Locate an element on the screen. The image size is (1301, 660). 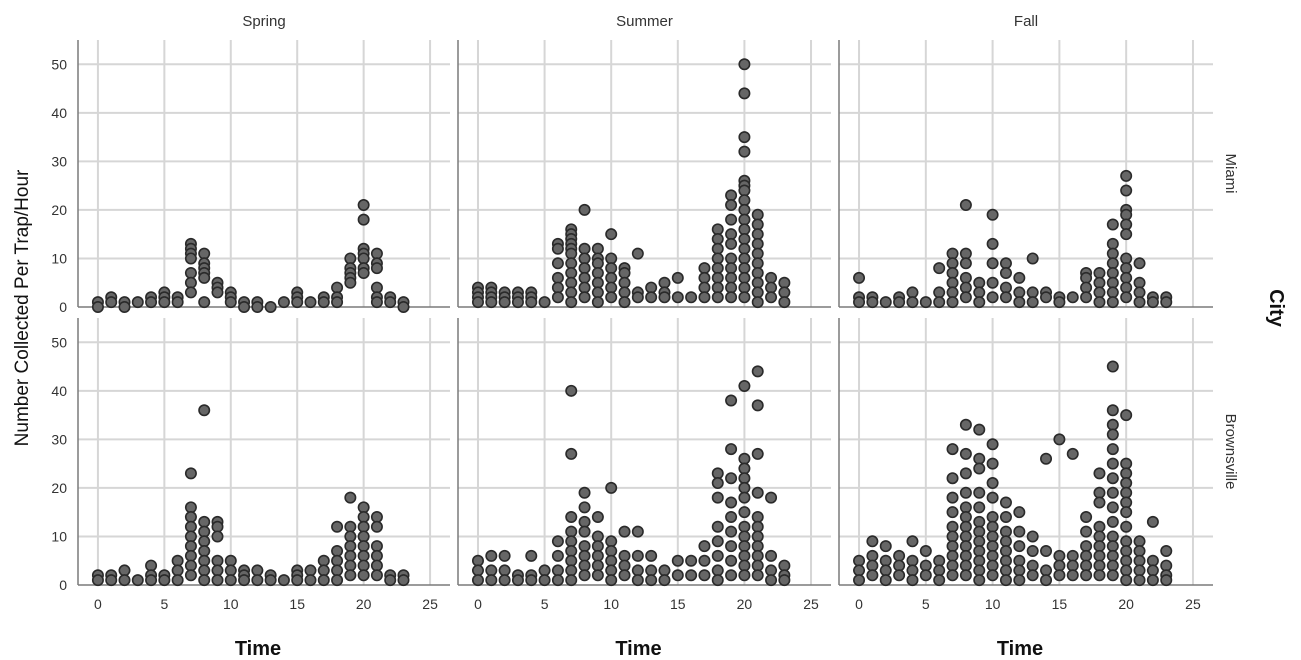
y-axis-title: Number Collected Per Trap/Hour is located at coordinates (22, 307).